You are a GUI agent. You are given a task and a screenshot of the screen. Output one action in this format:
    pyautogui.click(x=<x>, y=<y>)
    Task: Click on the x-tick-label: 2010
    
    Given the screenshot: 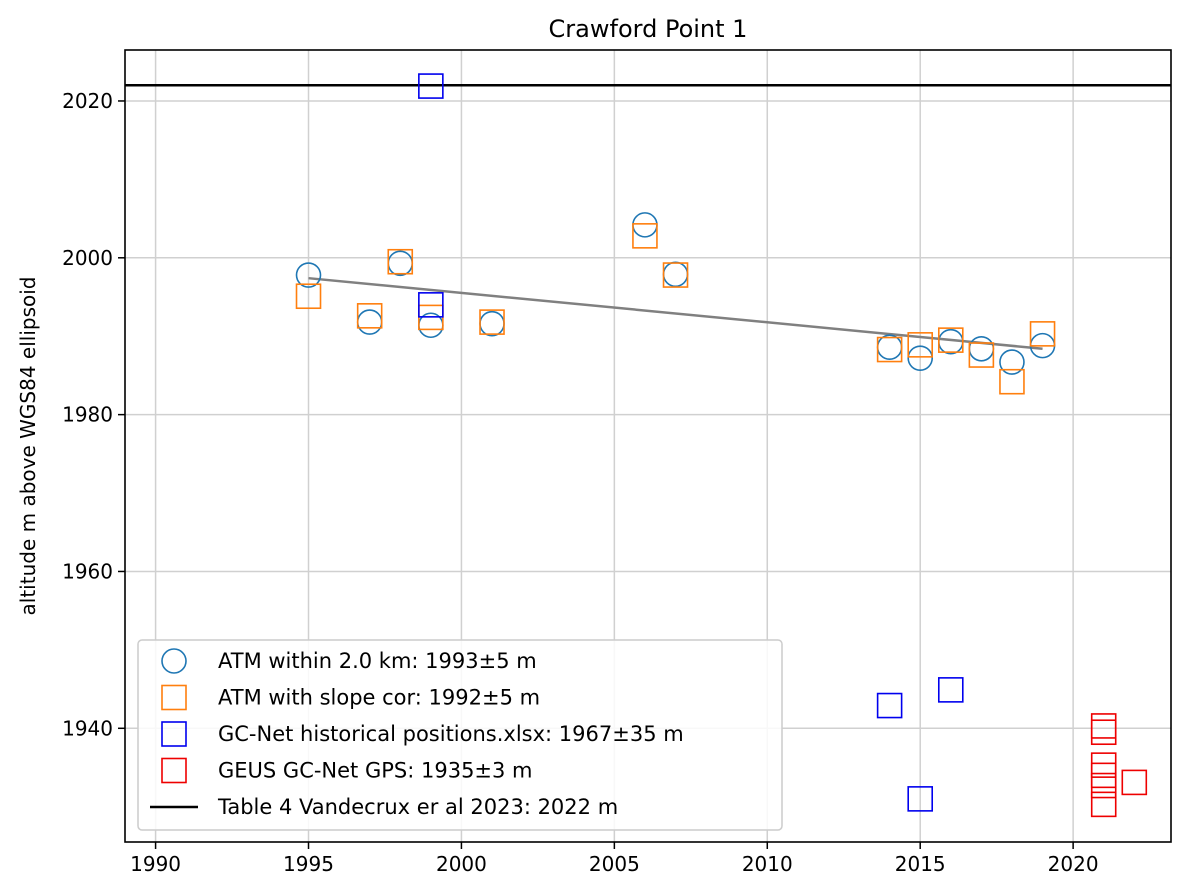 What is the action you would take?
    pyautogui.click(x=767, y=864)
    